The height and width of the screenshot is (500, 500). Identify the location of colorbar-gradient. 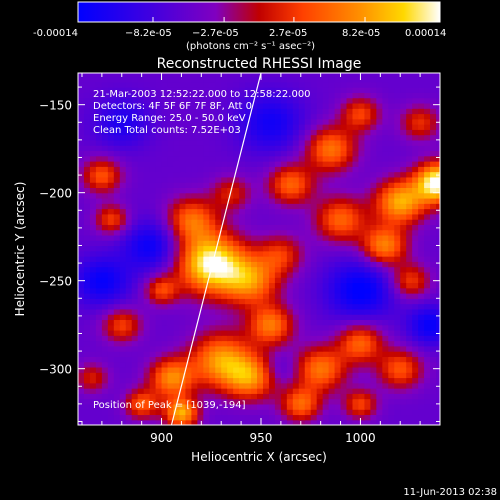
(259, 12).